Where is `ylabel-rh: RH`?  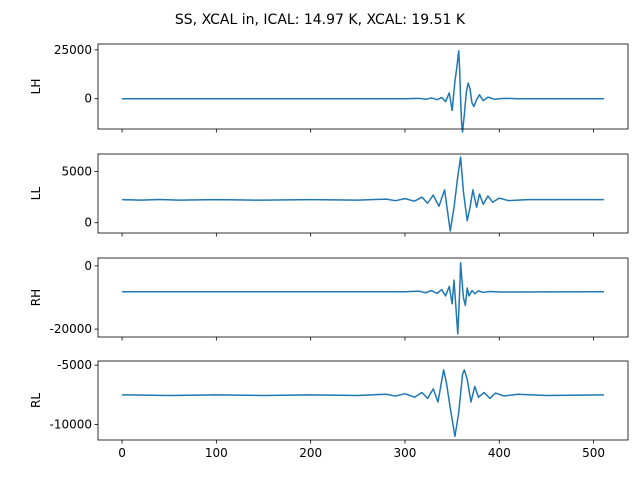 ylabel-rh: RH is located at coordinates (36, 297).